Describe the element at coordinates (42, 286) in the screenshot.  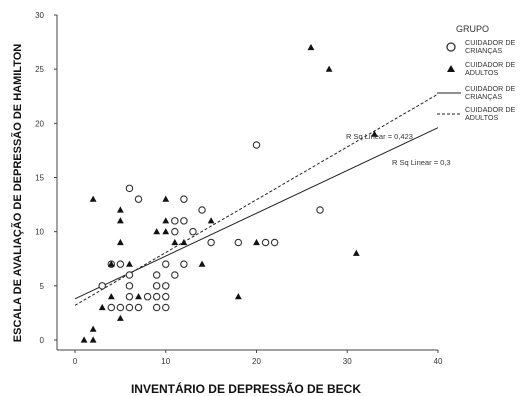
I see `y-tick-label: 5` at that location.